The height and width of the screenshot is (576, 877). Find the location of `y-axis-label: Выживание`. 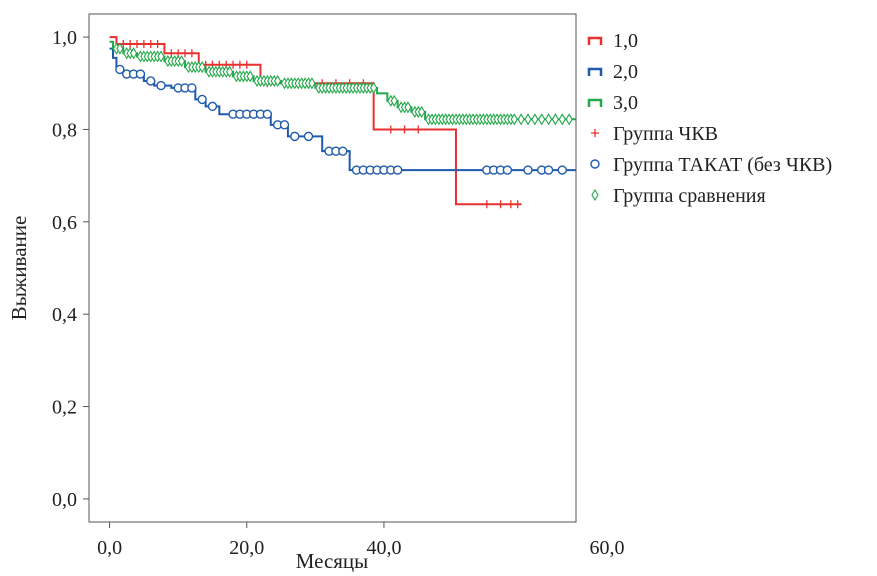

y-axis-label: Выживание is located at coordinates (19, 268).